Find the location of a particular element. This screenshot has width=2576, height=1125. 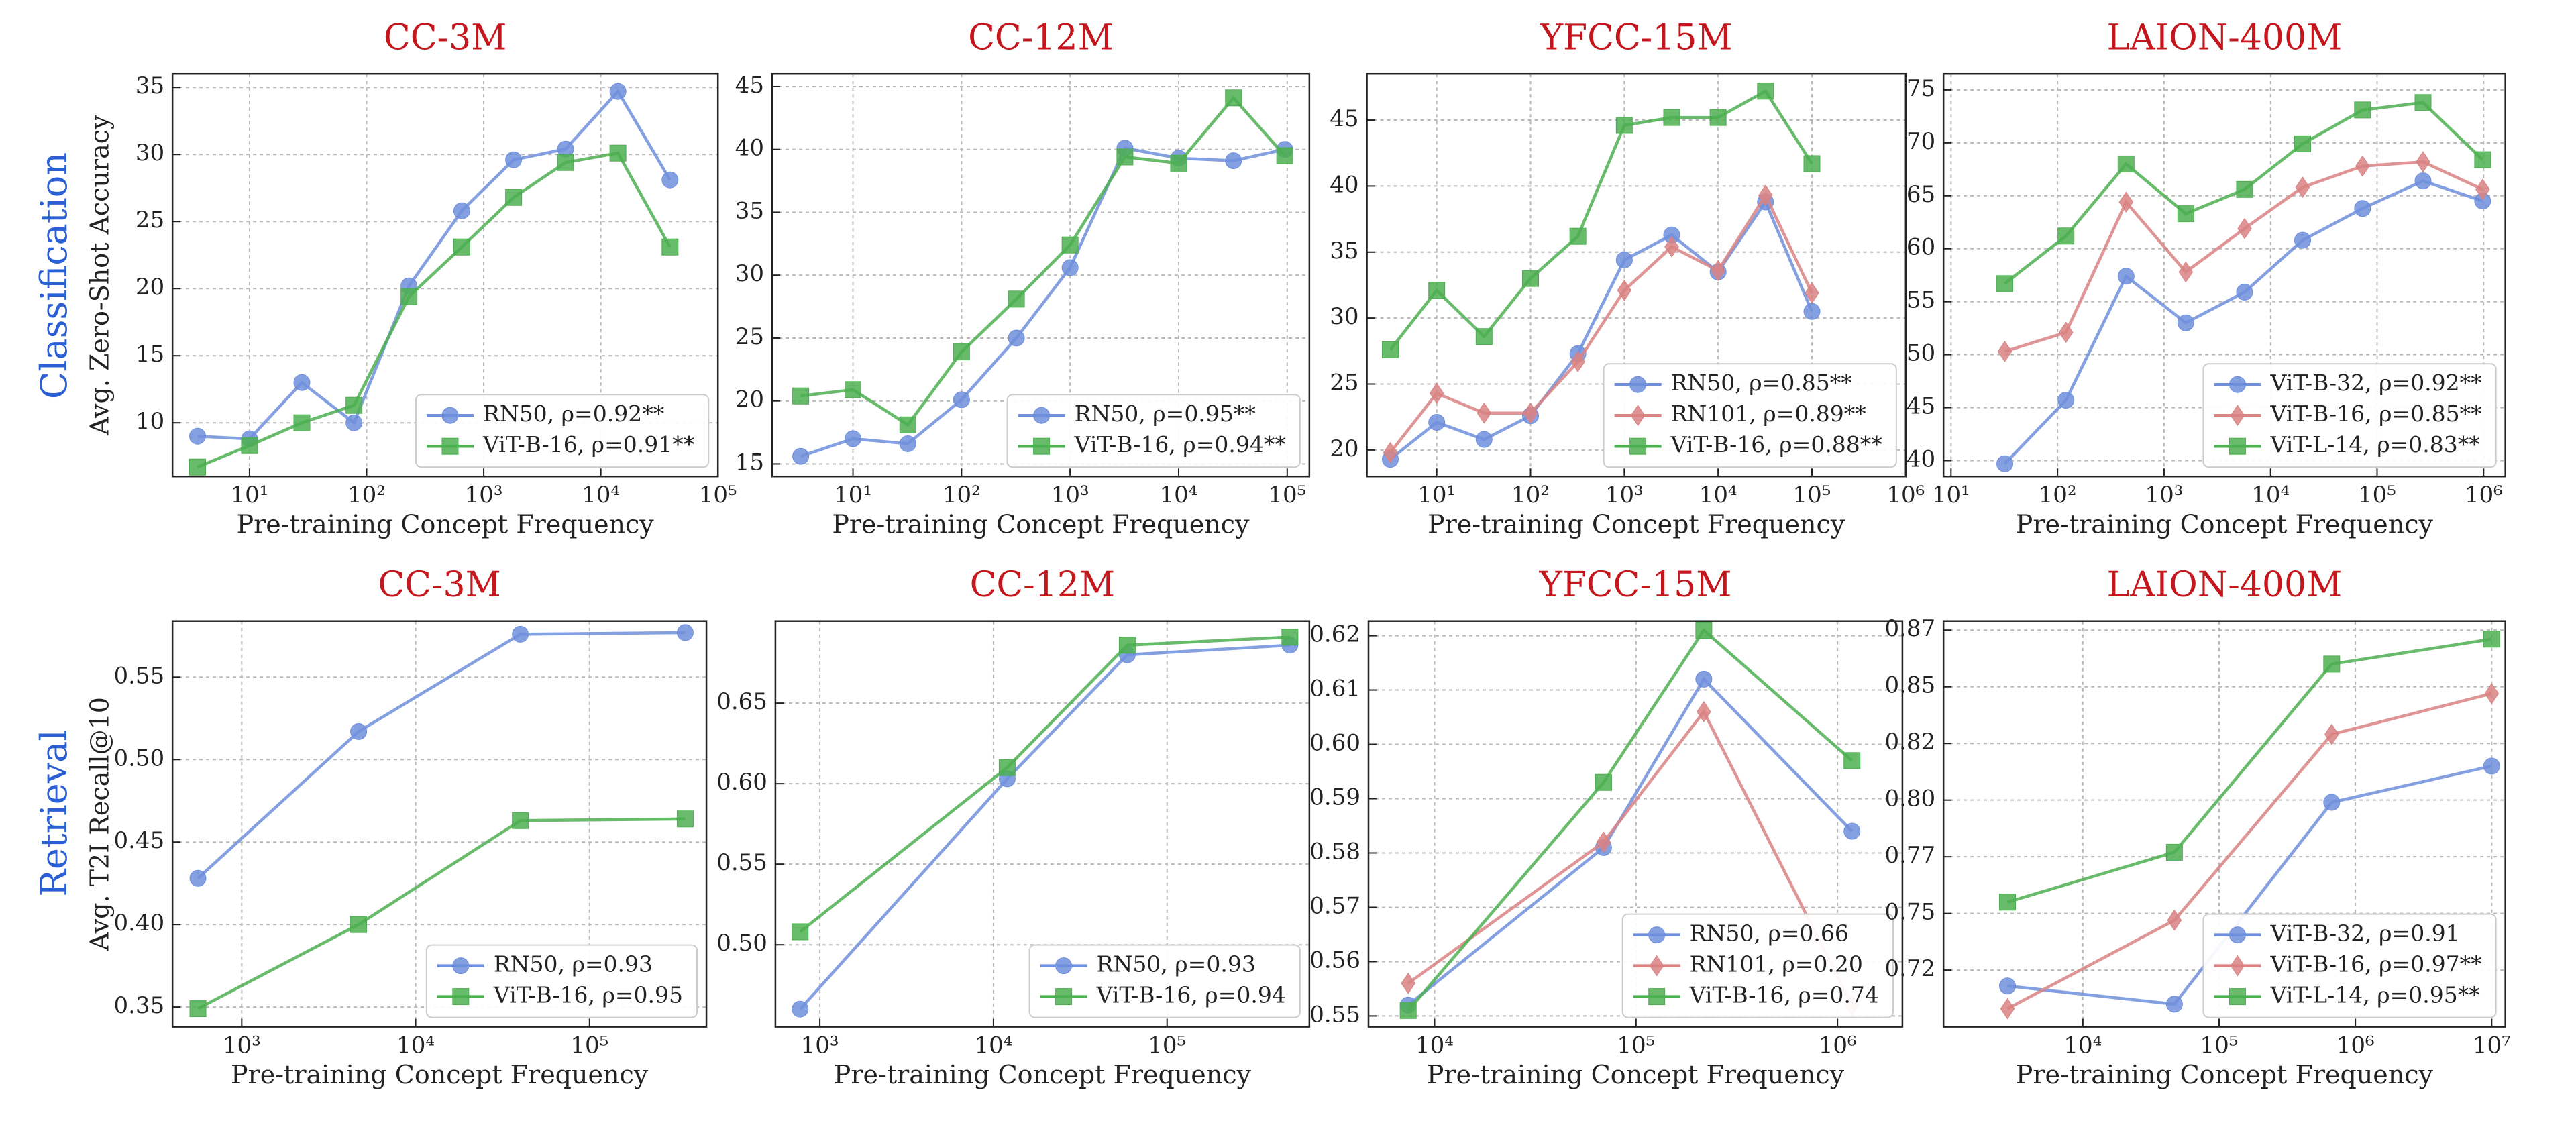

row-label: Retrieval is located at coordinates (54, 812).